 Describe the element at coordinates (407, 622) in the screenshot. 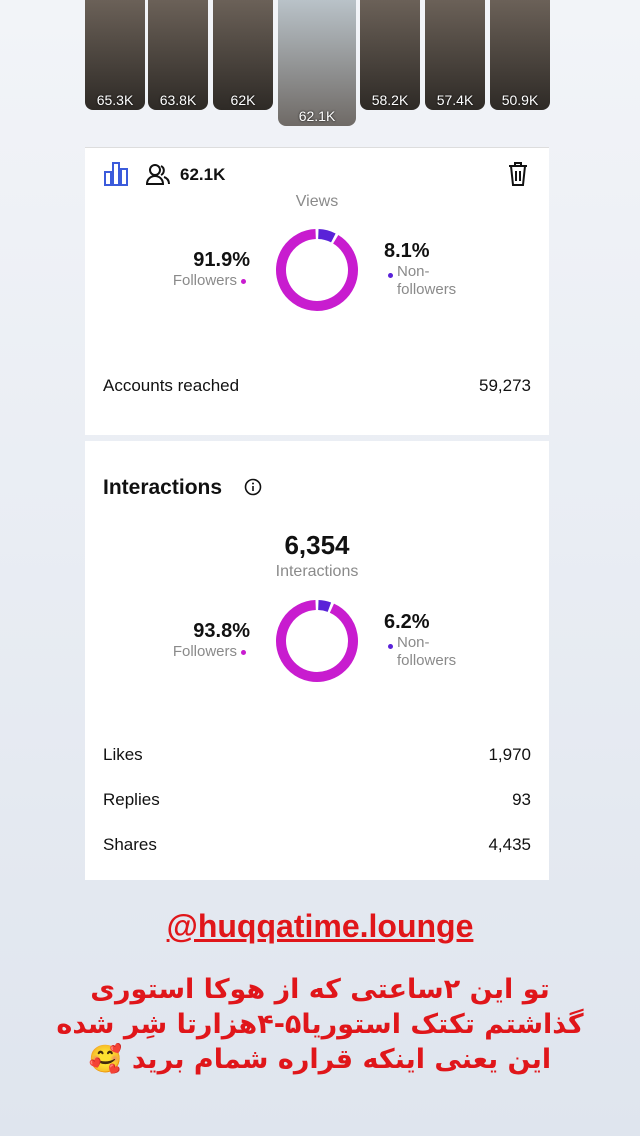

I see `non-followers-pct: 6.2%` at that location.